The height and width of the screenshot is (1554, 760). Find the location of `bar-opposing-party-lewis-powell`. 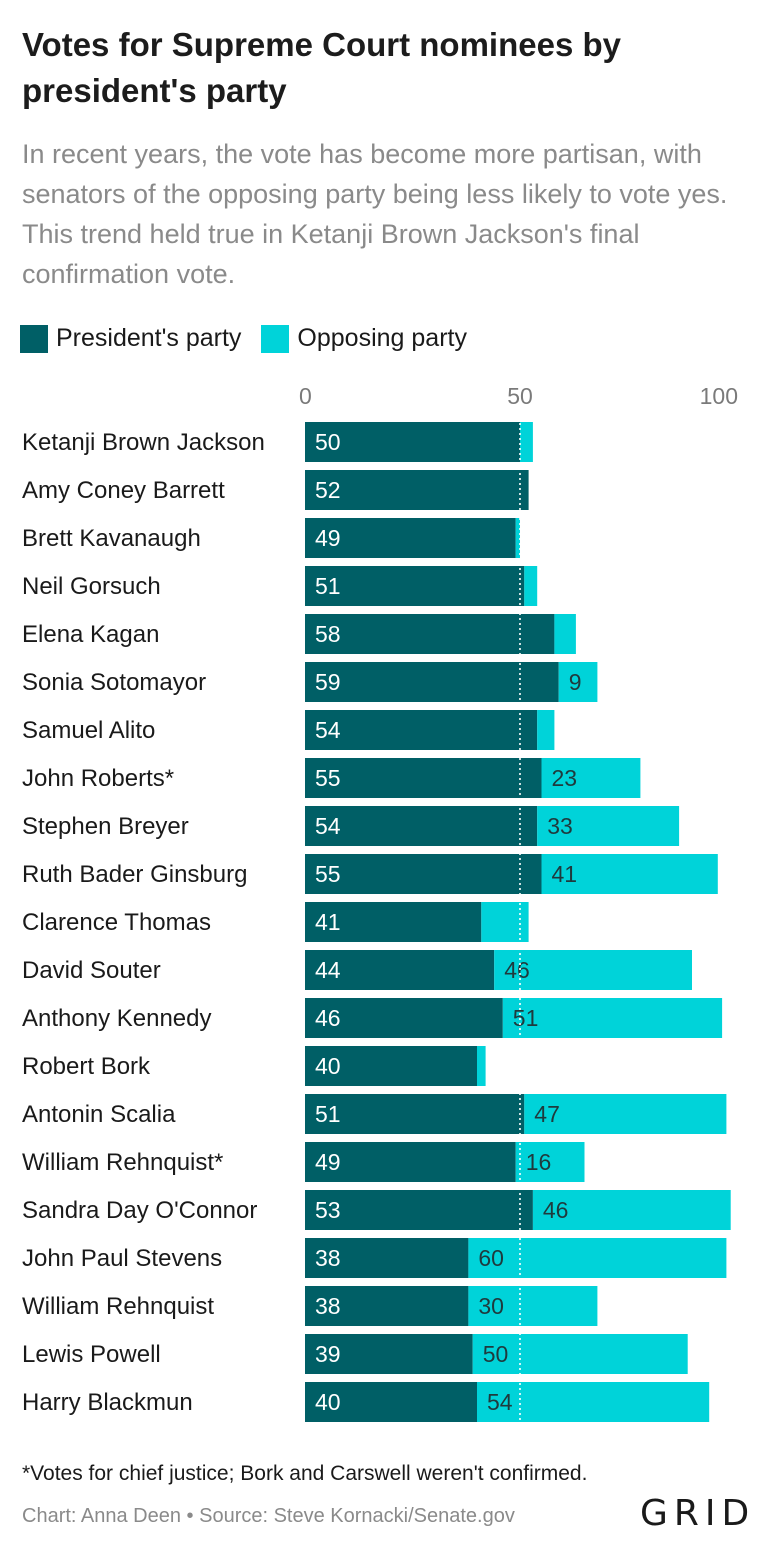

bar-opposing-party-lewis-powell is located at coordinates (580, 1354).